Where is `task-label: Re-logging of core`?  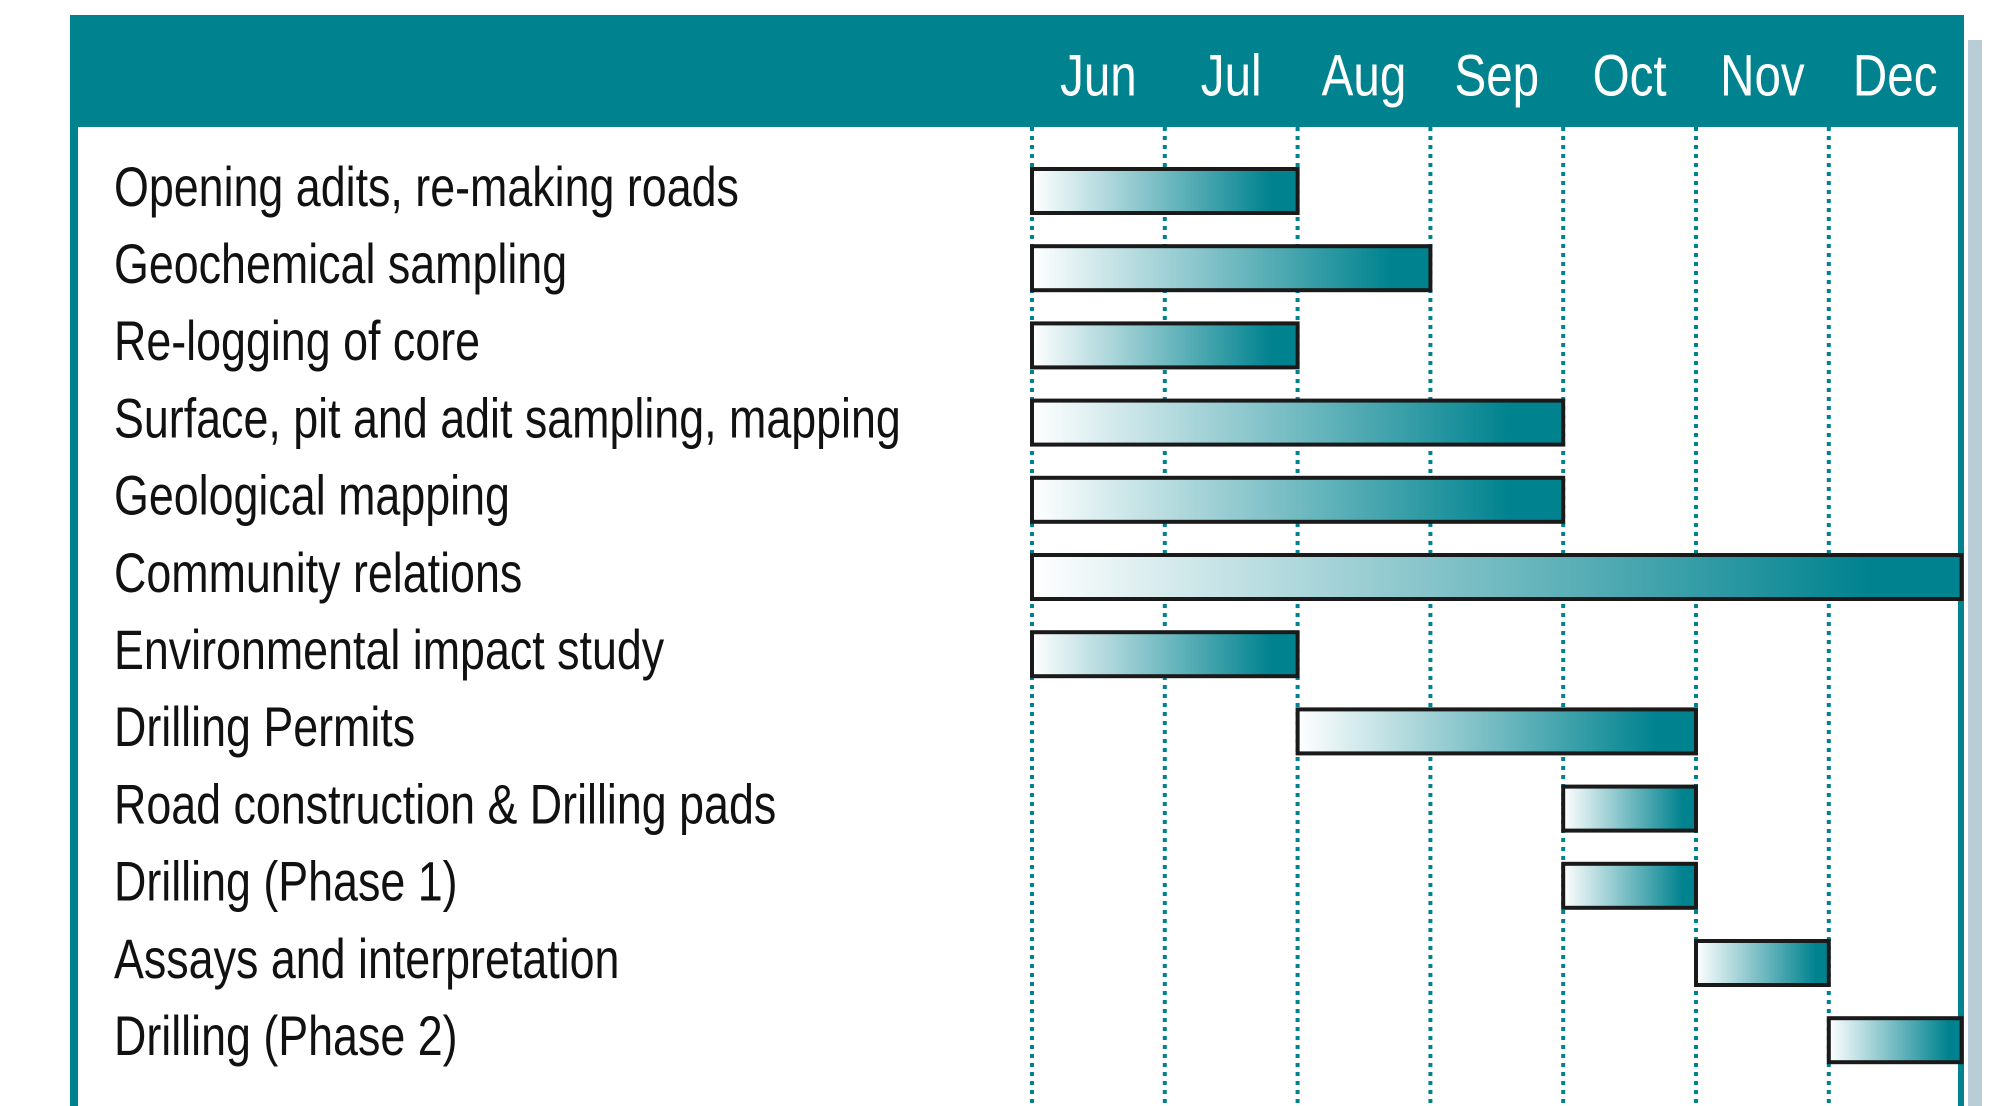 task-label: Re-logging of core is located at coordinates (297, 340).